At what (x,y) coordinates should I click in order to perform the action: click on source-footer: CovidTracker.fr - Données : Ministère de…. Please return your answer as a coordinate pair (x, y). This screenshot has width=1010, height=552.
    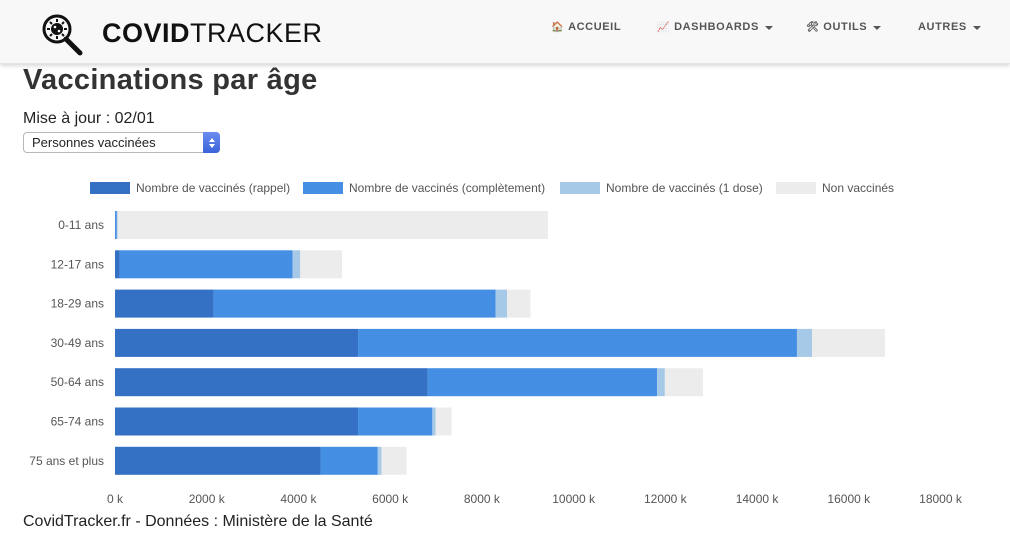
    Looking at the image, I should click on (198, 521).